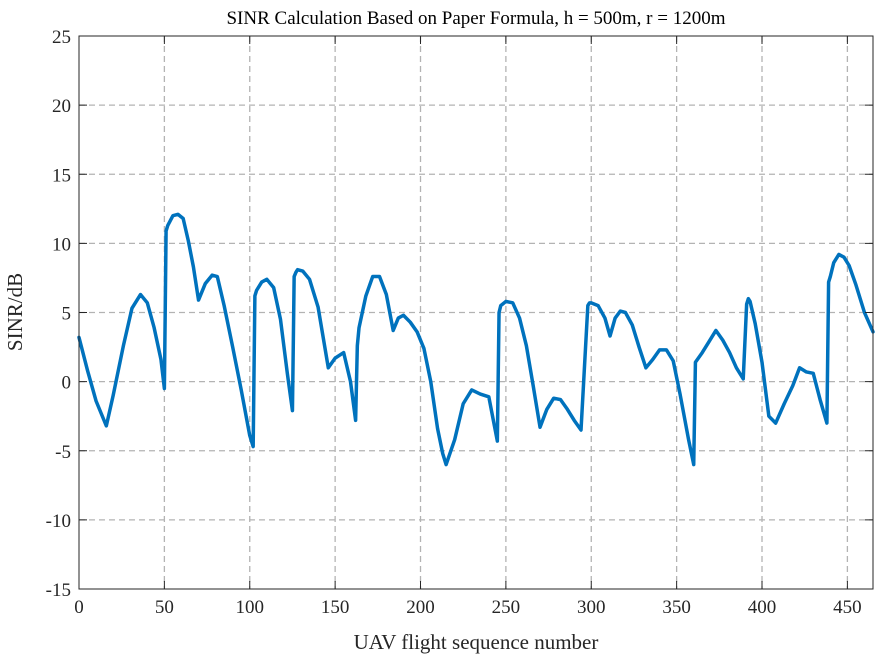 The width and height of the screenshot is (875, 656). I want to click on y-tick-label: 5, so click(67, 314).